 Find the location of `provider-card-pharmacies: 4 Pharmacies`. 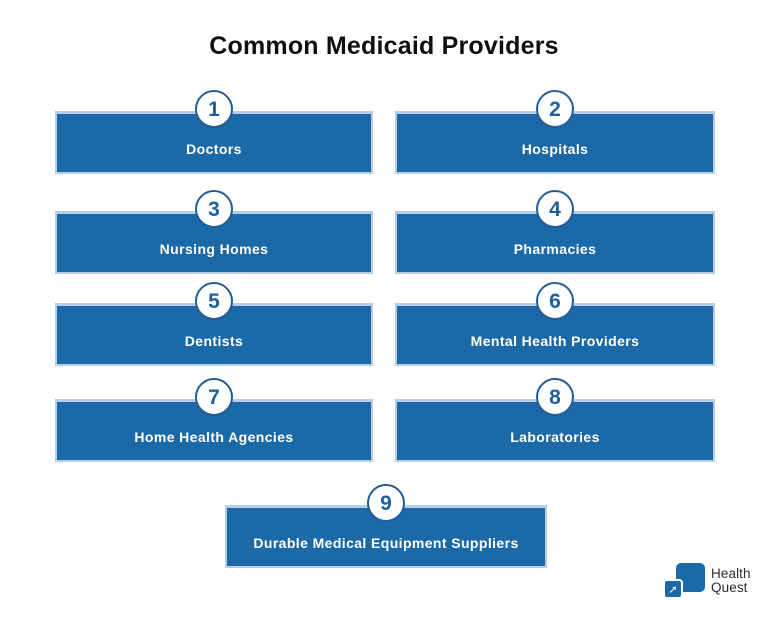

provider-card-pharmacies: 4 Pharmacies is located at coordinates (555, 232).